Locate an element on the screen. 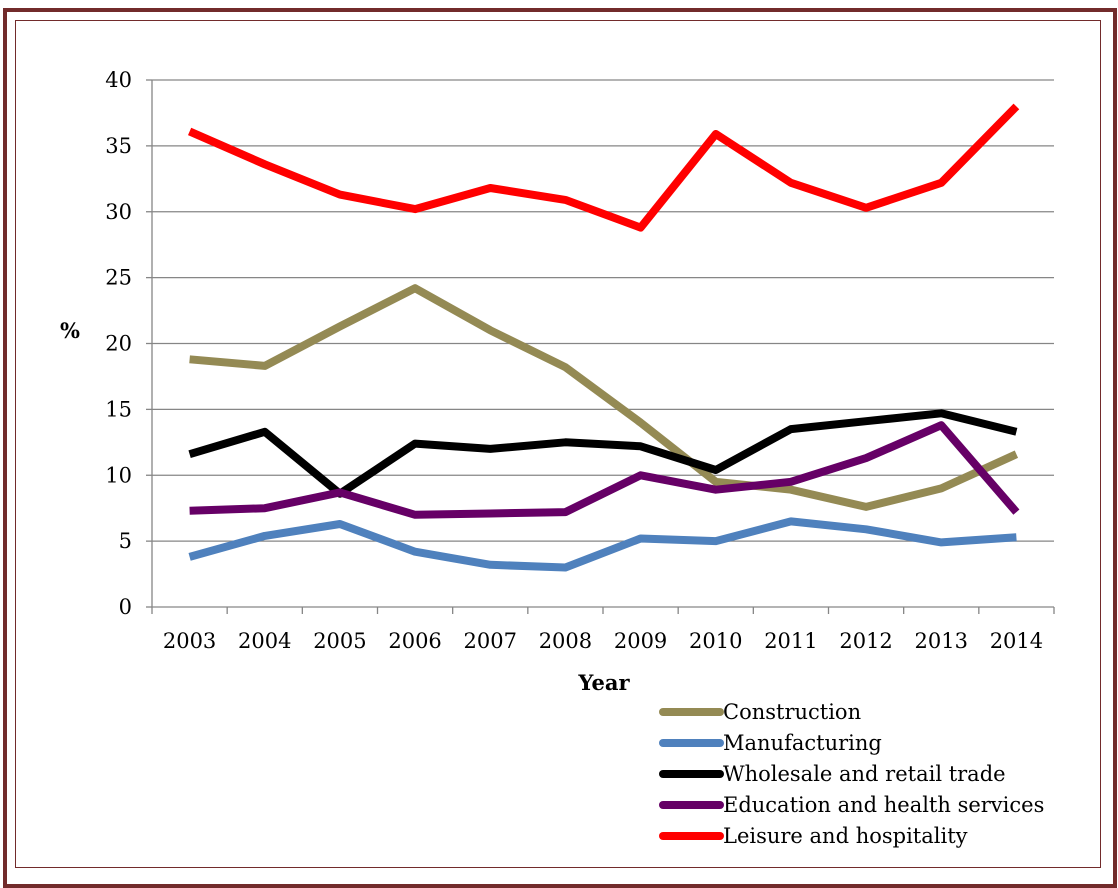  x-tick-label: 2007 is located at coordinates (490, 641).